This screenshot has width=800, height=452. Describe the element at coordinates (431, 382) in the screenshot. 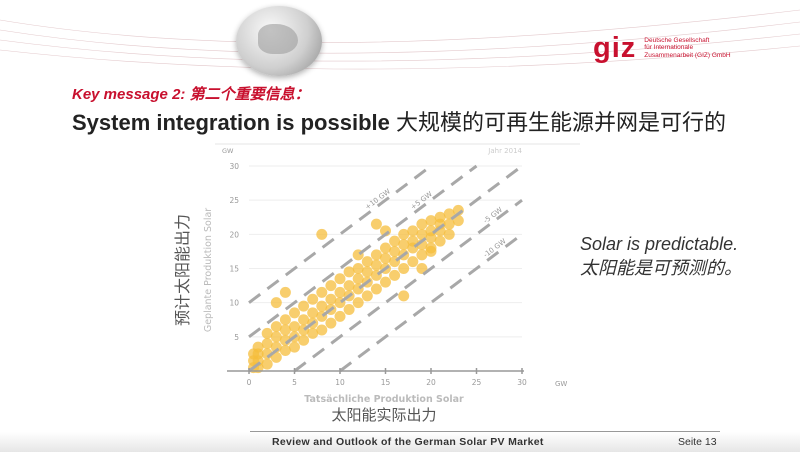

I see `x-tick-label: 20` at that location.